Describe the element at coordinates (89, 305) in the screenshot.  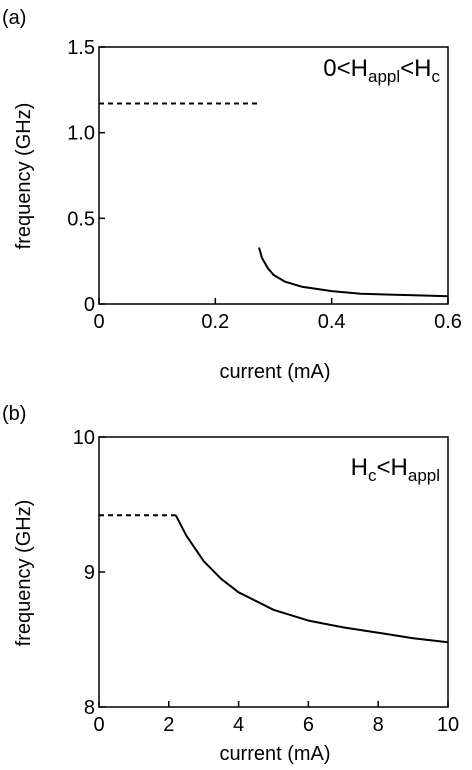
I see `y-tick-label-a-0: 0` at that location.